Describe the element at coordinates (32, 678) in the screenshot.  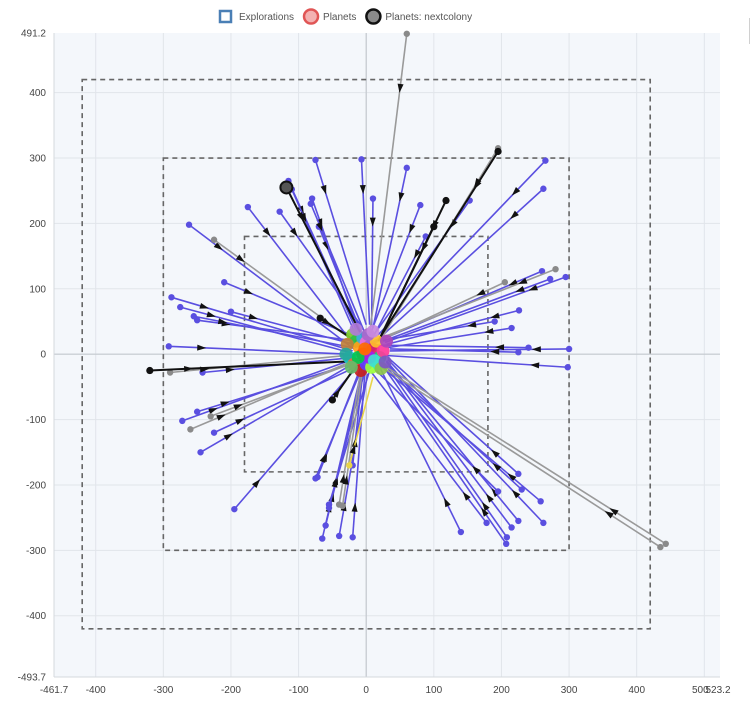
I see `y-tick-label: -493.7` at that location.